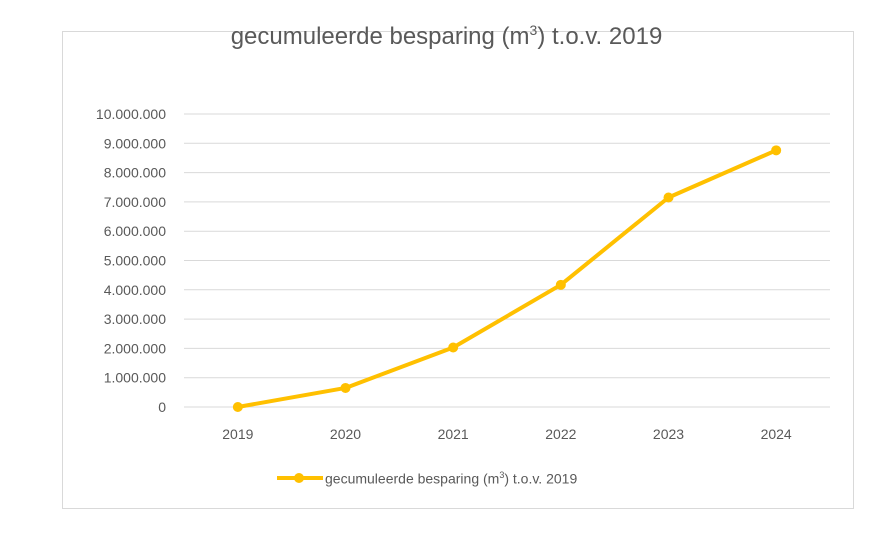 The height and width of the screenshot is (539, 893). I want to click on y-tick-label: 2.000.000, so click(135, 348).